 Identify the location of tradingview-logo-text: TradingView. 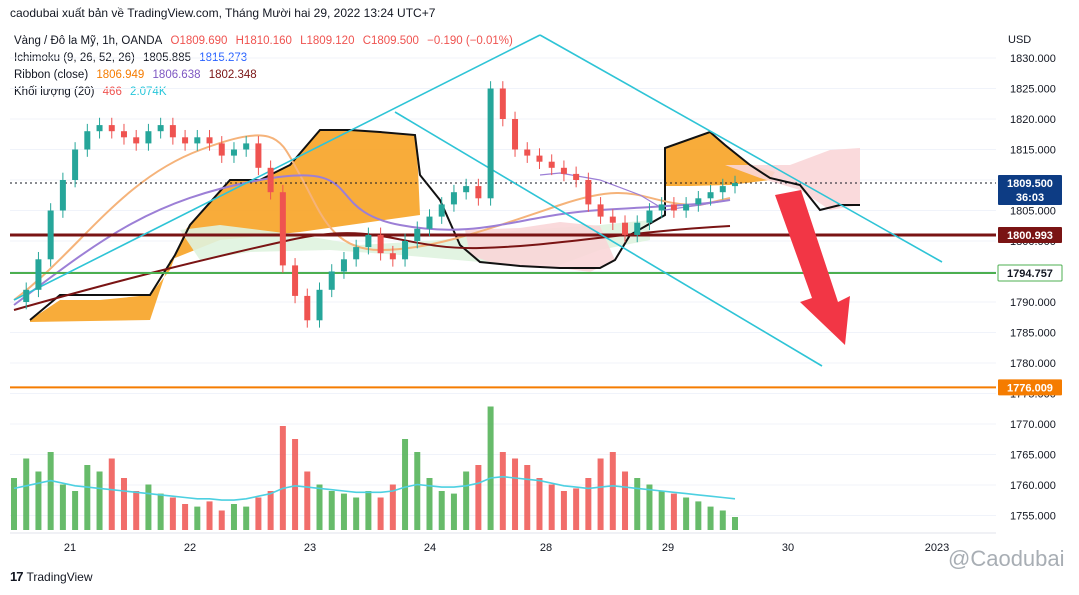
(59, 576).